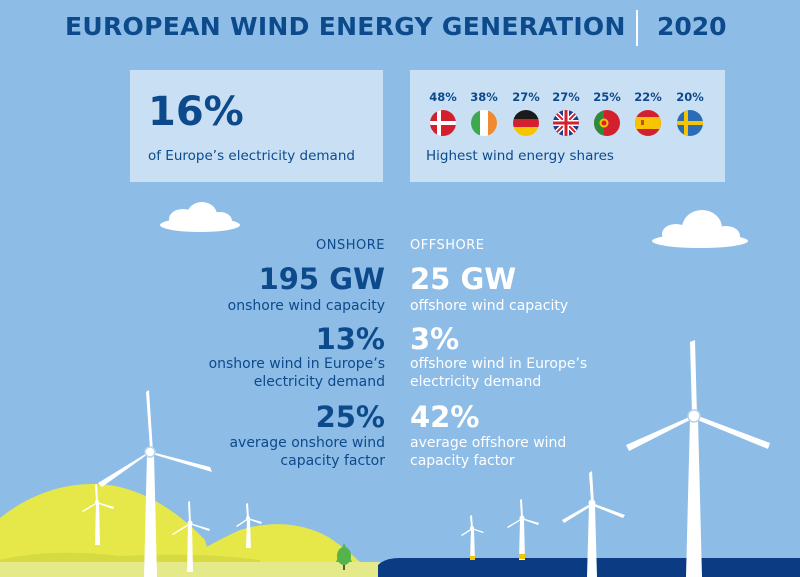 Image resolution: width=800 pixels, height=577 pixels. Describe the element at coordinates (447, 245) in the screenshot. I see `offshore-heading: OFFSHORE` at that location.